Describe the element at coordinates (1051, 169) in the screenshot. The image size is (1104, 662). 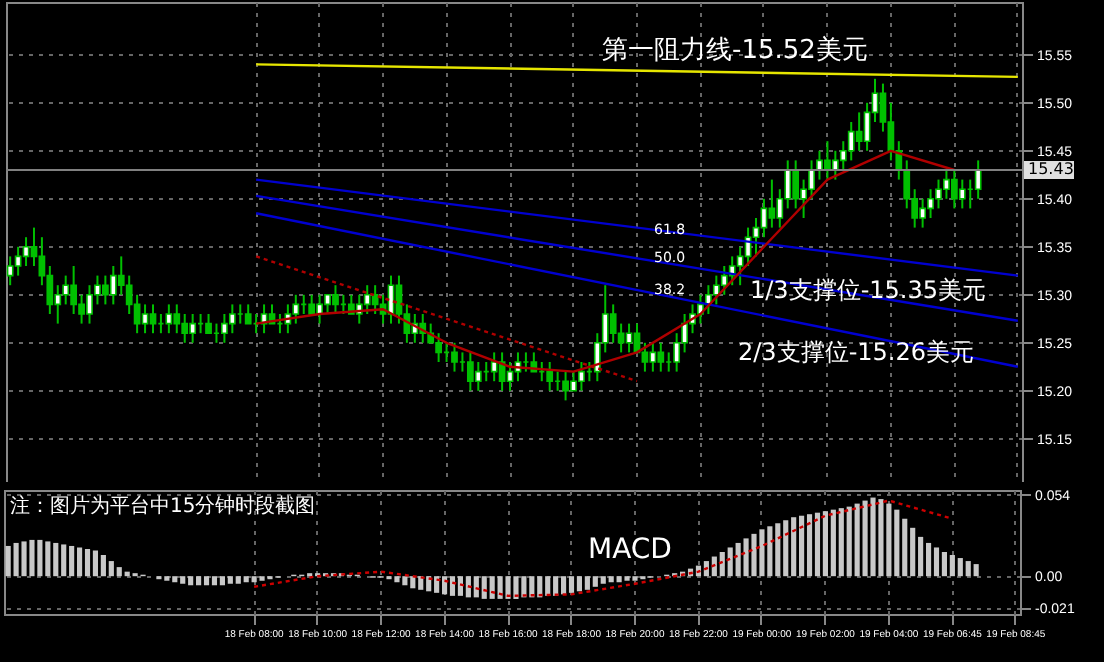
I see `ref-line-label: 15.43` at that location.